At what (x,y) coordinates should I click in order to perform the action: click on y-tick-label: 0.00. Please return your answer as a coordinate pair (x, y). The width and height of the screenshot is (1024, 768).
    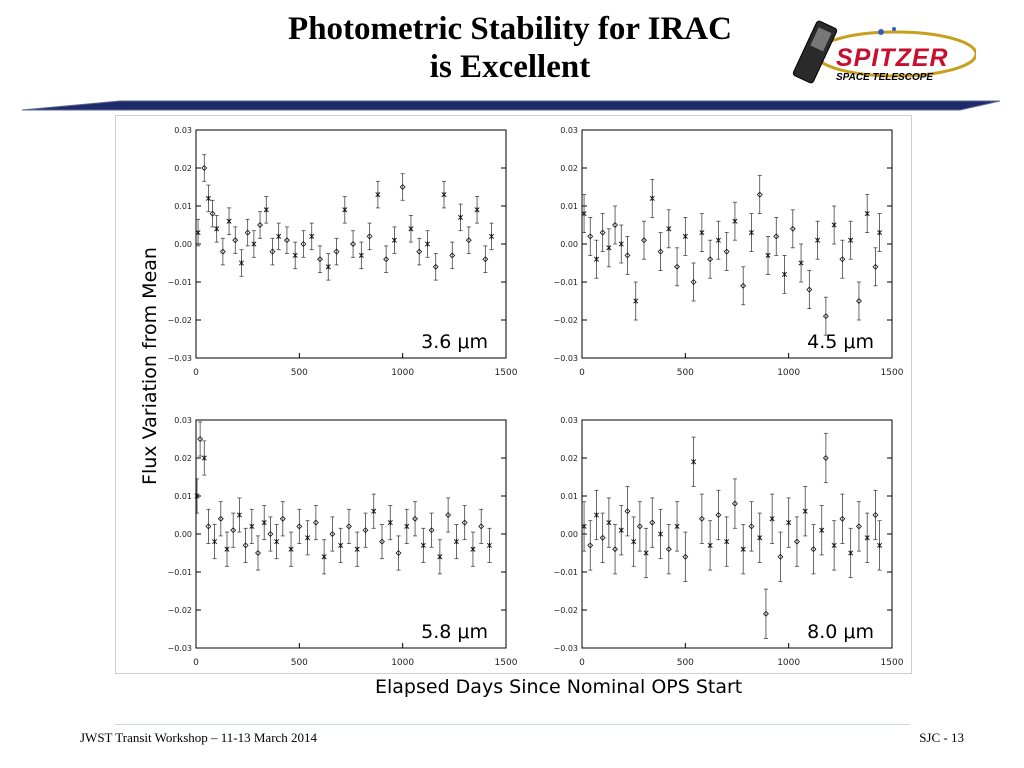
    Looking at the image, I should click on (569, 534).